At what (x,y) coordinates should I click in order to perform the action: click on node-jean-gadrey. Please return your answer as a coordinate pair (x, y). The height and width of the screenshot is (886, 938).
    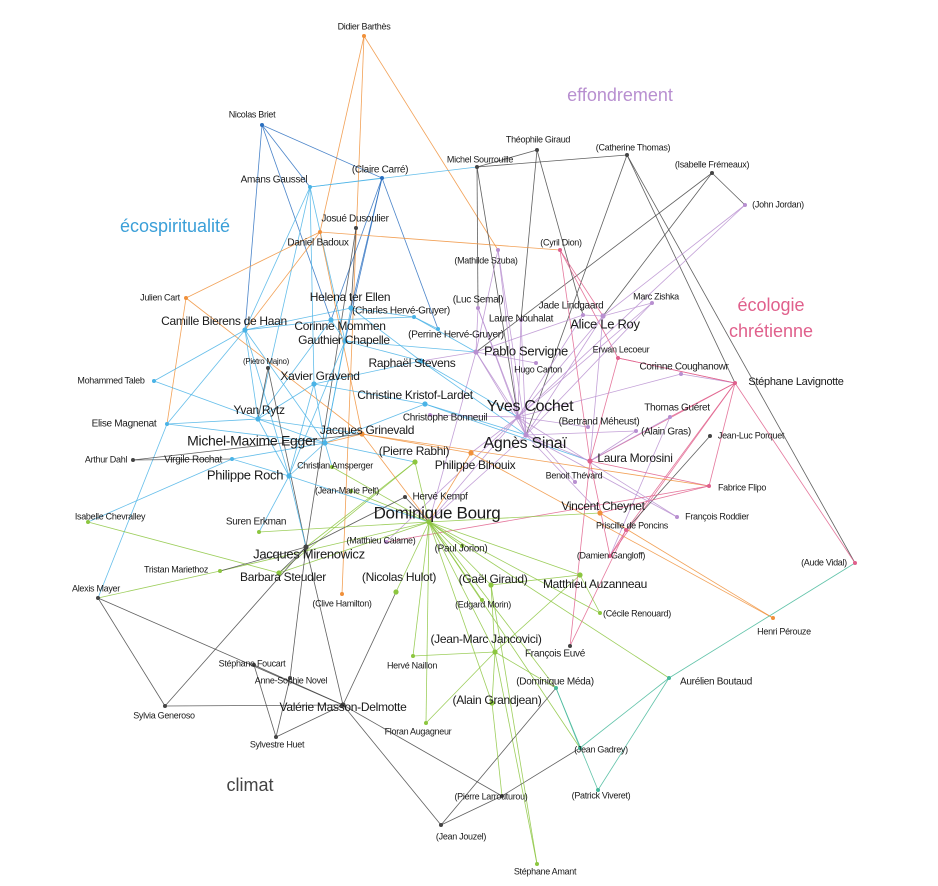
    Looking at the image, I should click on (580, 748).